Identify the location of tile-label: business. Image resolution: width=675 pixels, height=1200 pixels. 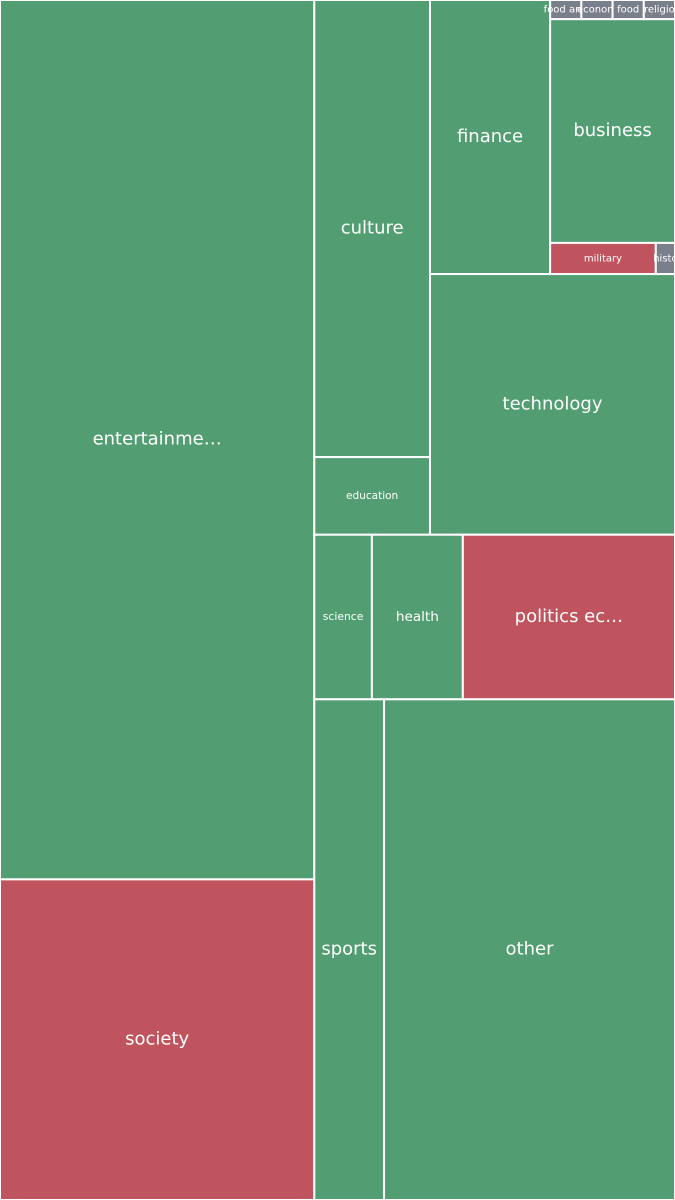
(612, 130).